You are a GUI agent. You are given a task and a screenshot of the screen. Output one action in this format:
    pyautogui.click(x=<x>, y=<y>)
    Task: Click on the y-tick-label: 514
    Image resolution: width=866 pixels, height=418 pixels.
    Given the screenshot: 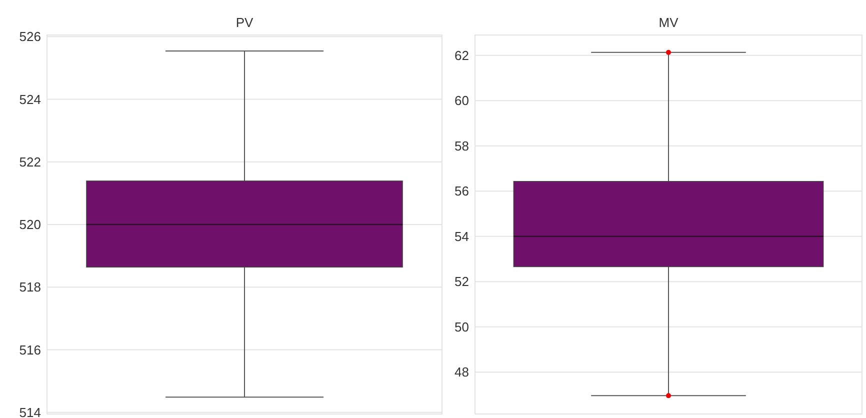 What is the action you would take?
    pyautogui.click(x=30, y=411)
    